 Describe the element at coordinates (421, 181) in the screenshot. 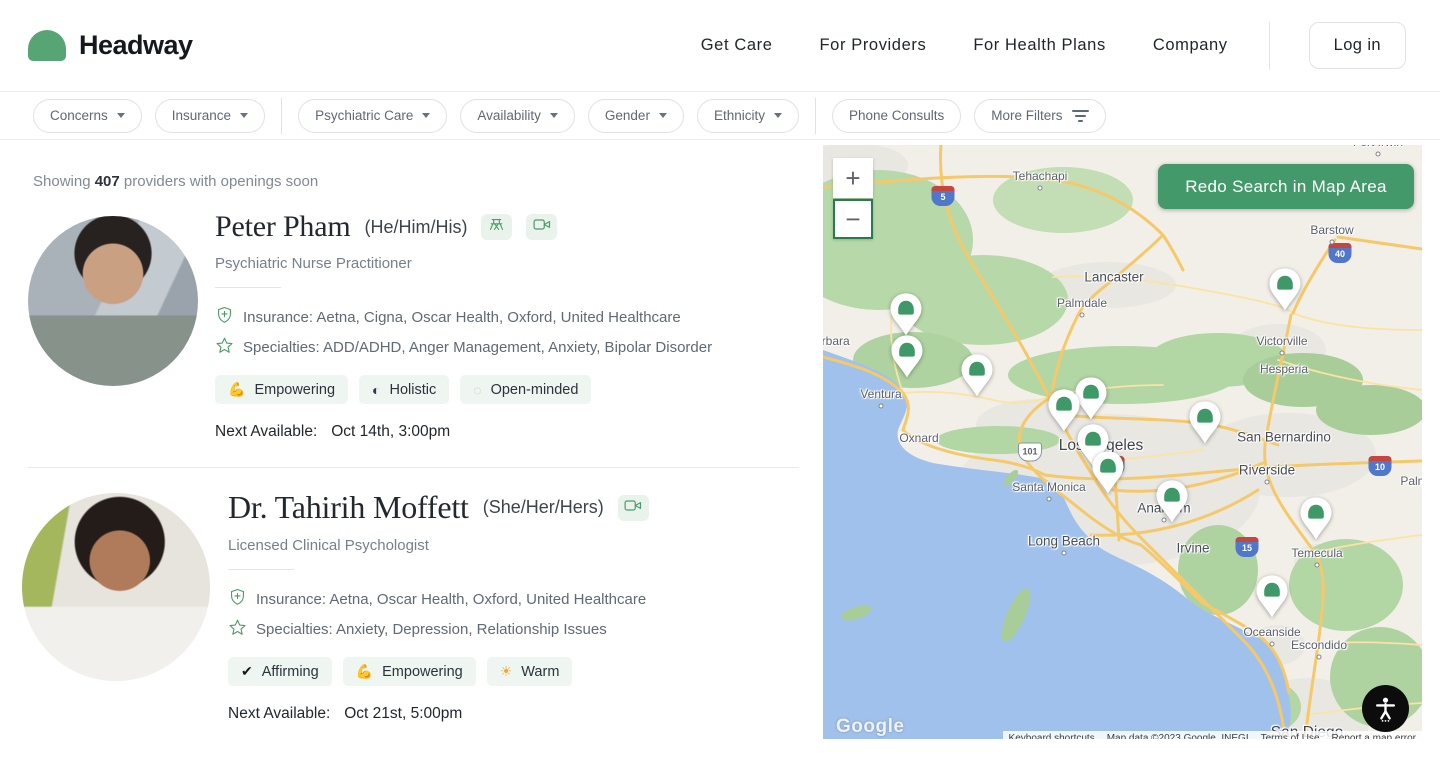

I see `results-summary: Showing 407 providers with openings soon` at that location.